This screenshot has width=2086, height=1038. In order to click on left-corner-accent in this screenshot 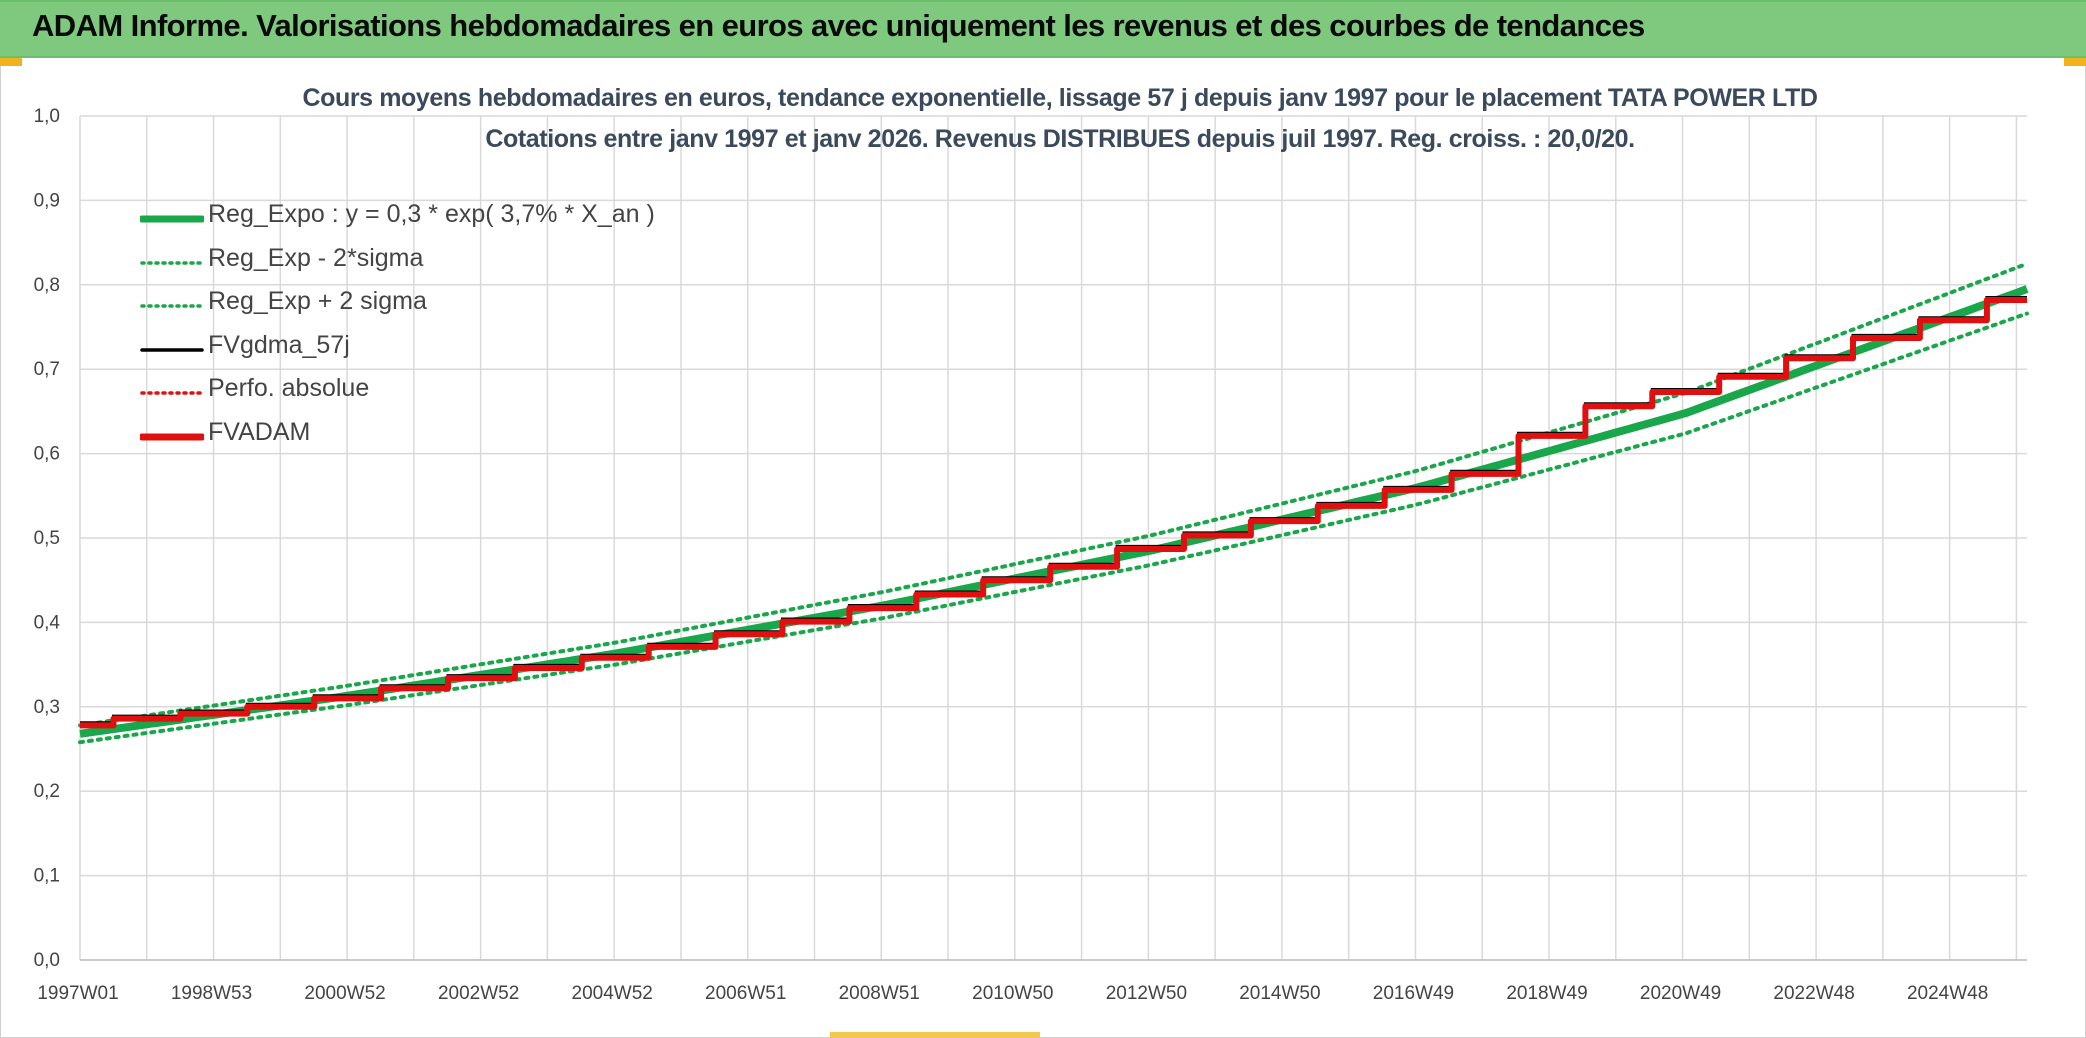, I will do `click(11, 62)`.